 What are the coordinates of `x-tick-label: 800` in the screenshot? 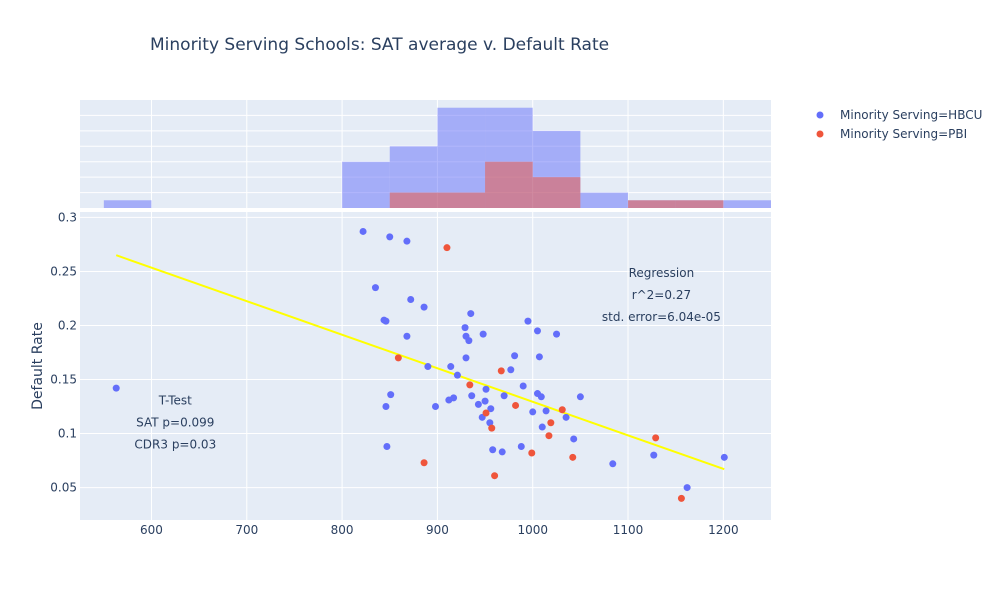 It's located at (342, 530).